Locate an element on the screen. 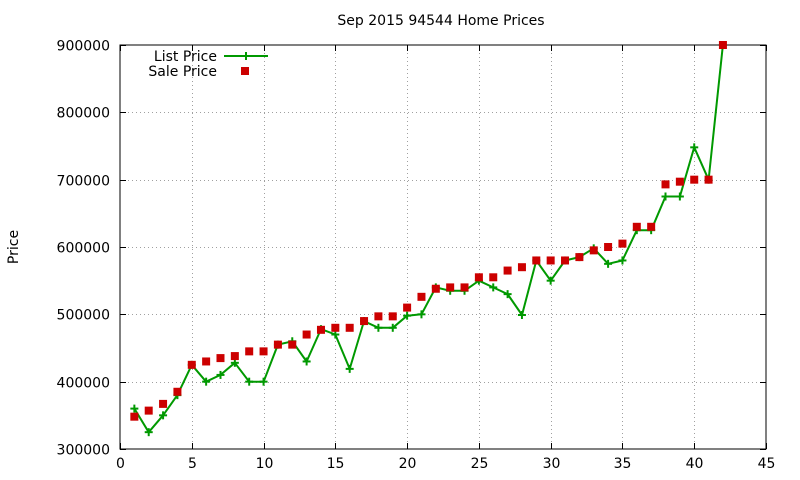 Image resolution: width=800 pixels, height=480 pixels. legend-label-list-price: List Price is located at coordinates (185, 57).